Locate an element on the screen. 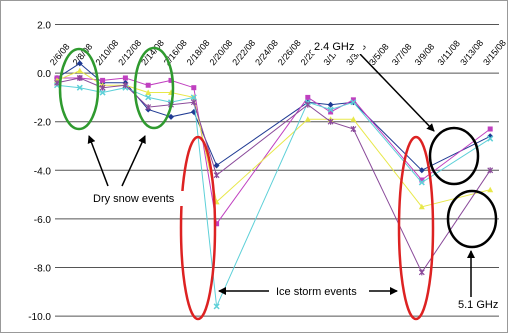 Image resolution: width=508 pixels, height=333 pixels. ghz24-label: 2.4 GHz is located at coordinates (334, 47).